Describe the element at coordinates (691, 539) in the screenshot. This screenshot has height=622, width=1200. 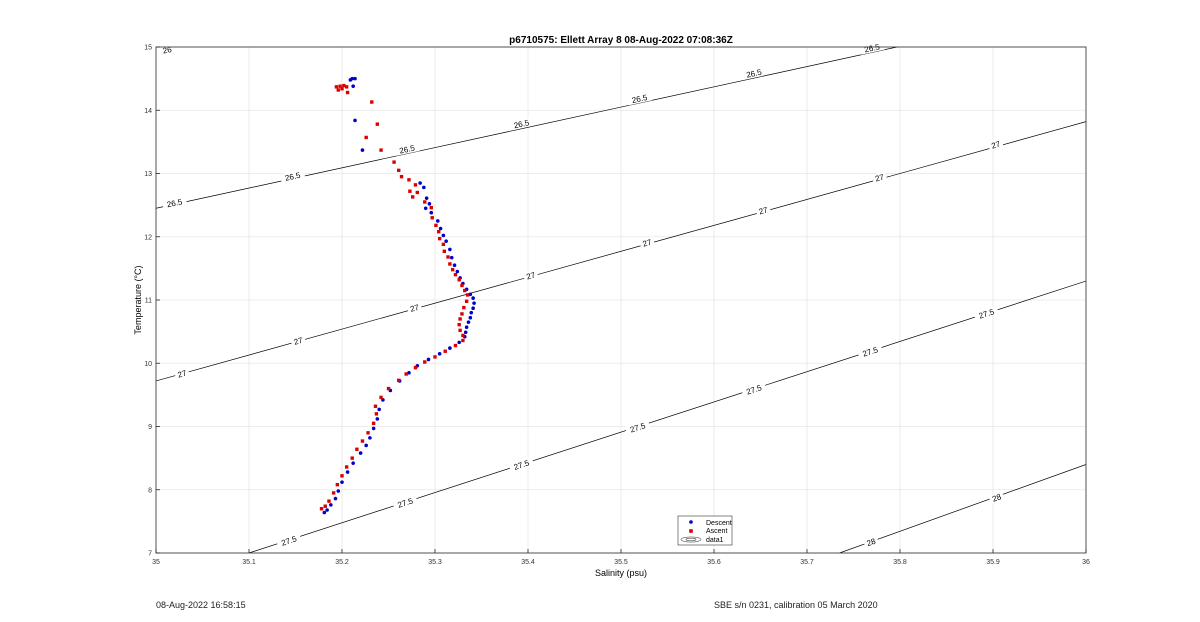
I see `legend-contour-icon-outer` at that location.